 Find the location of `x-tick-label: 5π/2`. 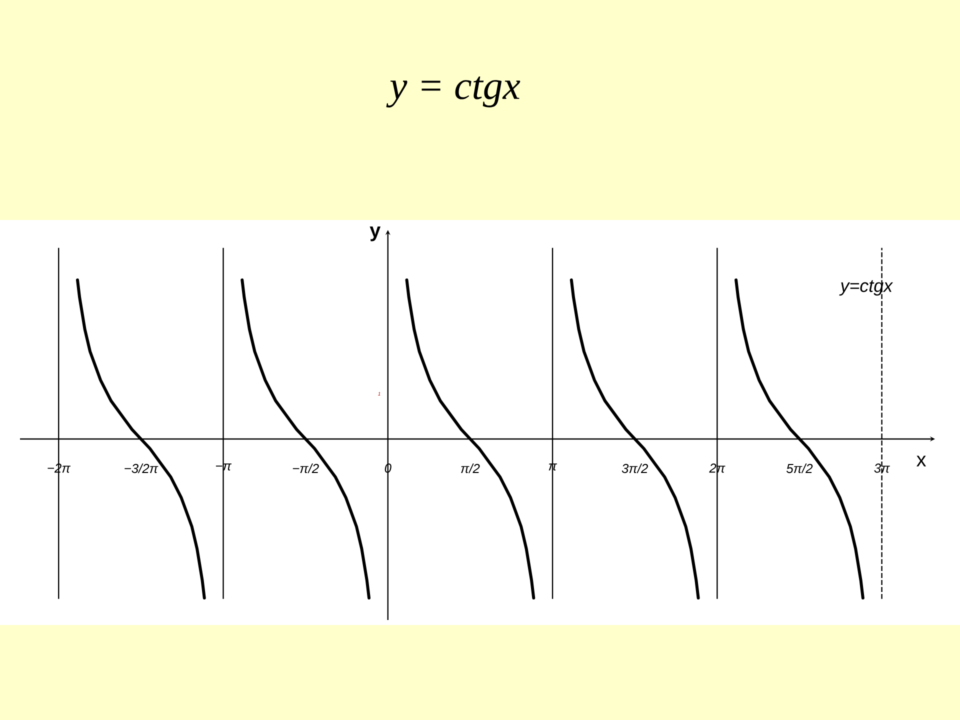

x-tick-label: 5π/2 is located at coordinates (799, 469).